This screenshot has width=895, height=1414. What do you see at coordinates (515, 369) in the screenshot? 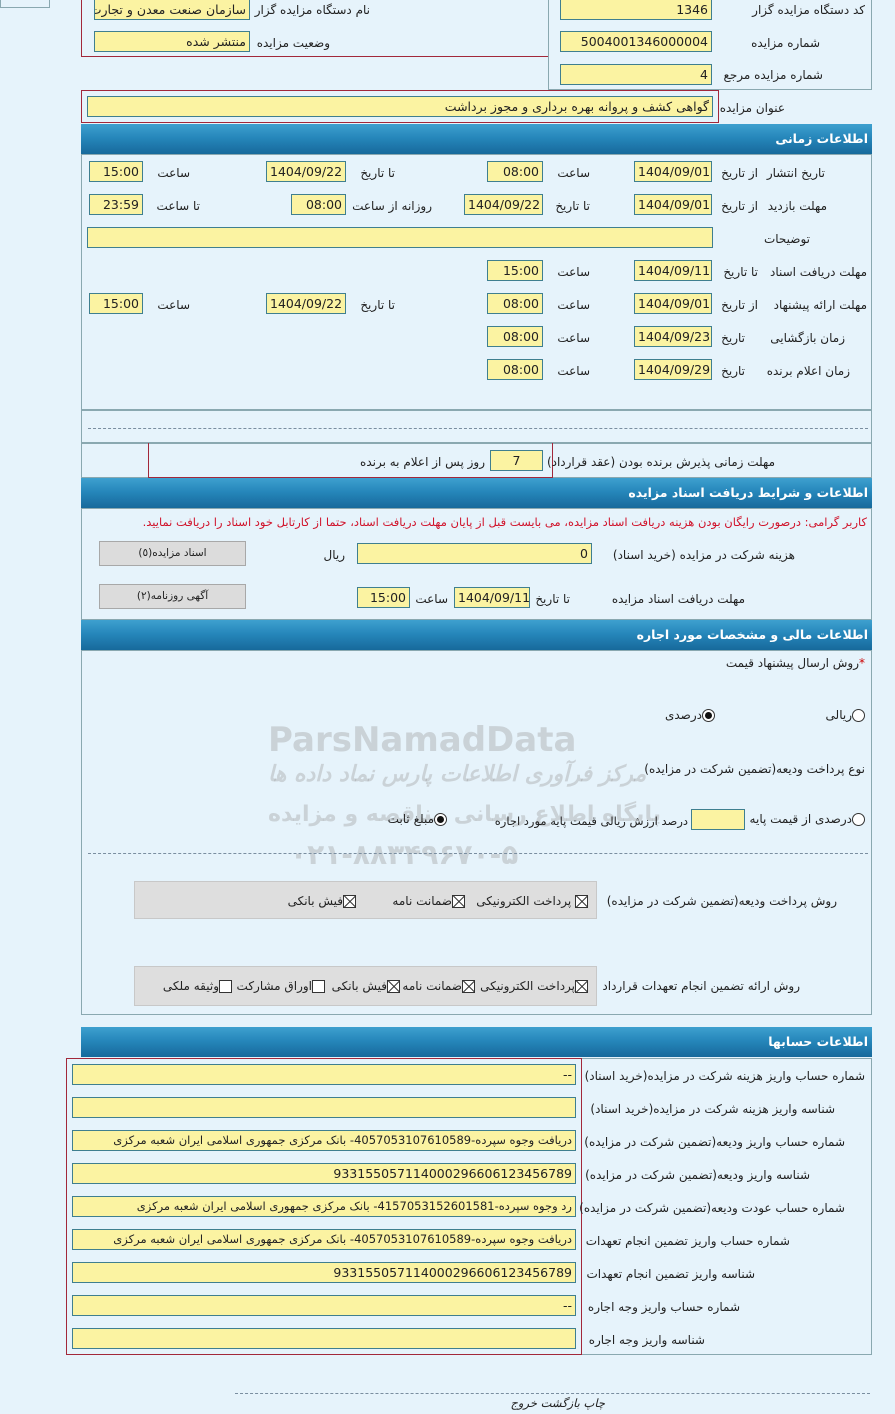
I see `winner-time: 08:00` at bounding box center [515, 369].